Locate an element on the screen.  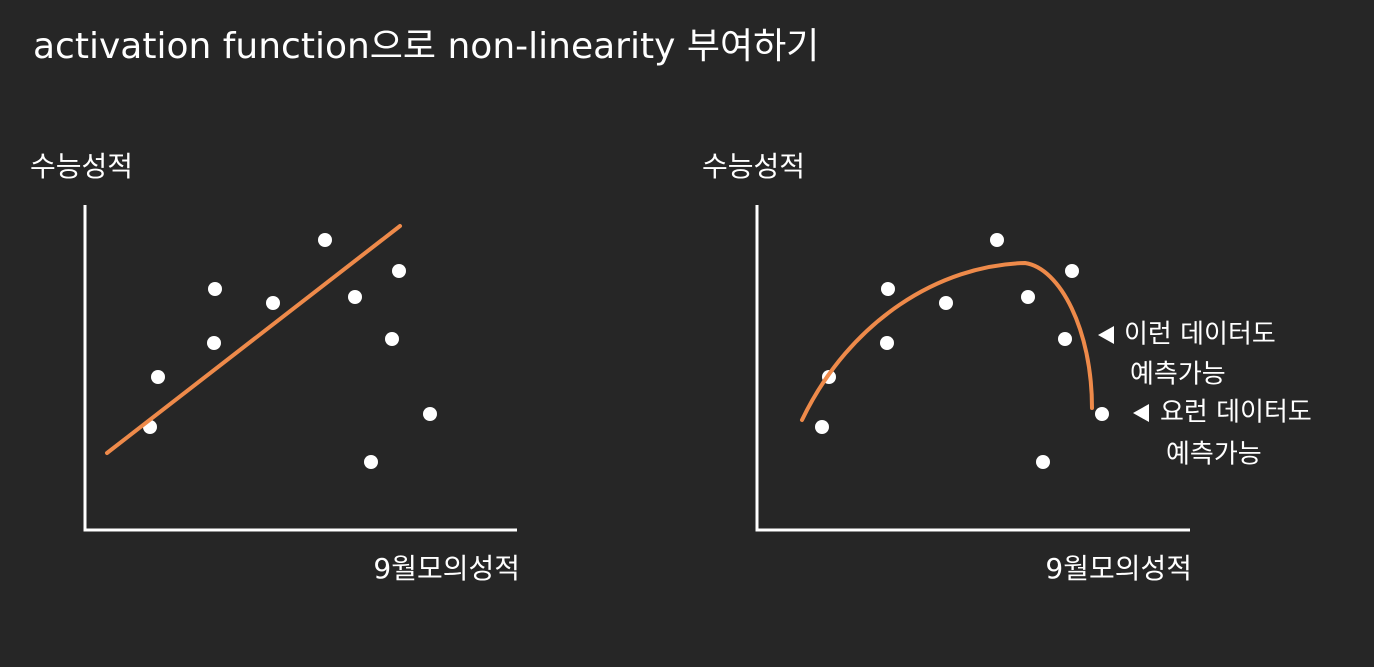
annotation-text: 요런 데이터도 is located at coordinates (1236, 413).